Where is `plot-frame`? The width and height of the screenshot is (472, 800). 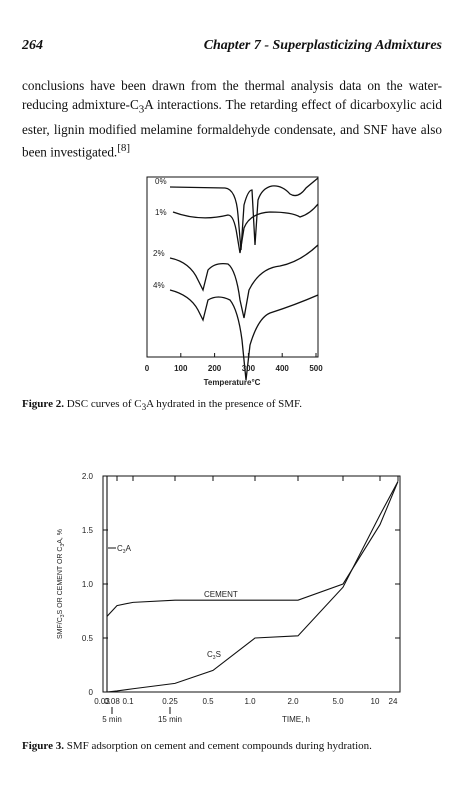 plot-frame is located at coordinates (232, 267).